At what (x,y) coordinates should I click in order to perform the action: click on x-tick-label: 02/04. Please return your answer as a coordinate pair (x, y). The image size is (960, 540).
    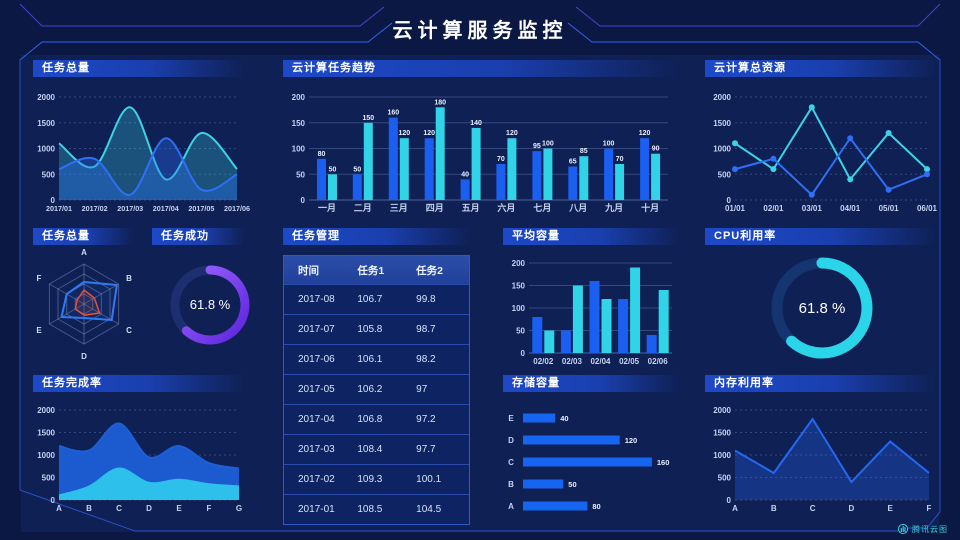
    Looking at the image, I should click on (600, 361).